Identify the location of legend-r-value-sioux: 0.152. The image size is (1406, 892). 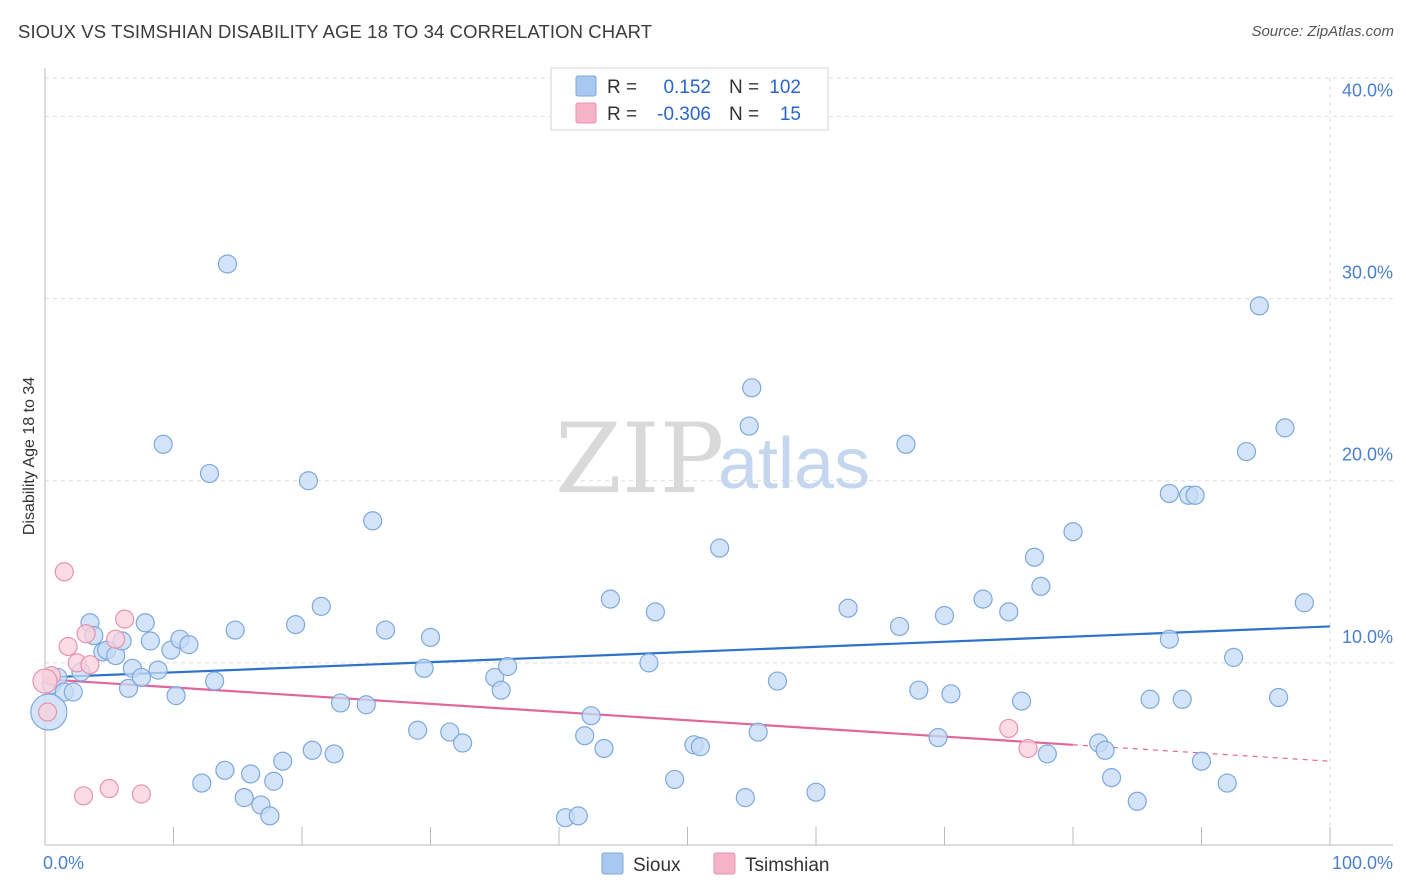
(687, 87).